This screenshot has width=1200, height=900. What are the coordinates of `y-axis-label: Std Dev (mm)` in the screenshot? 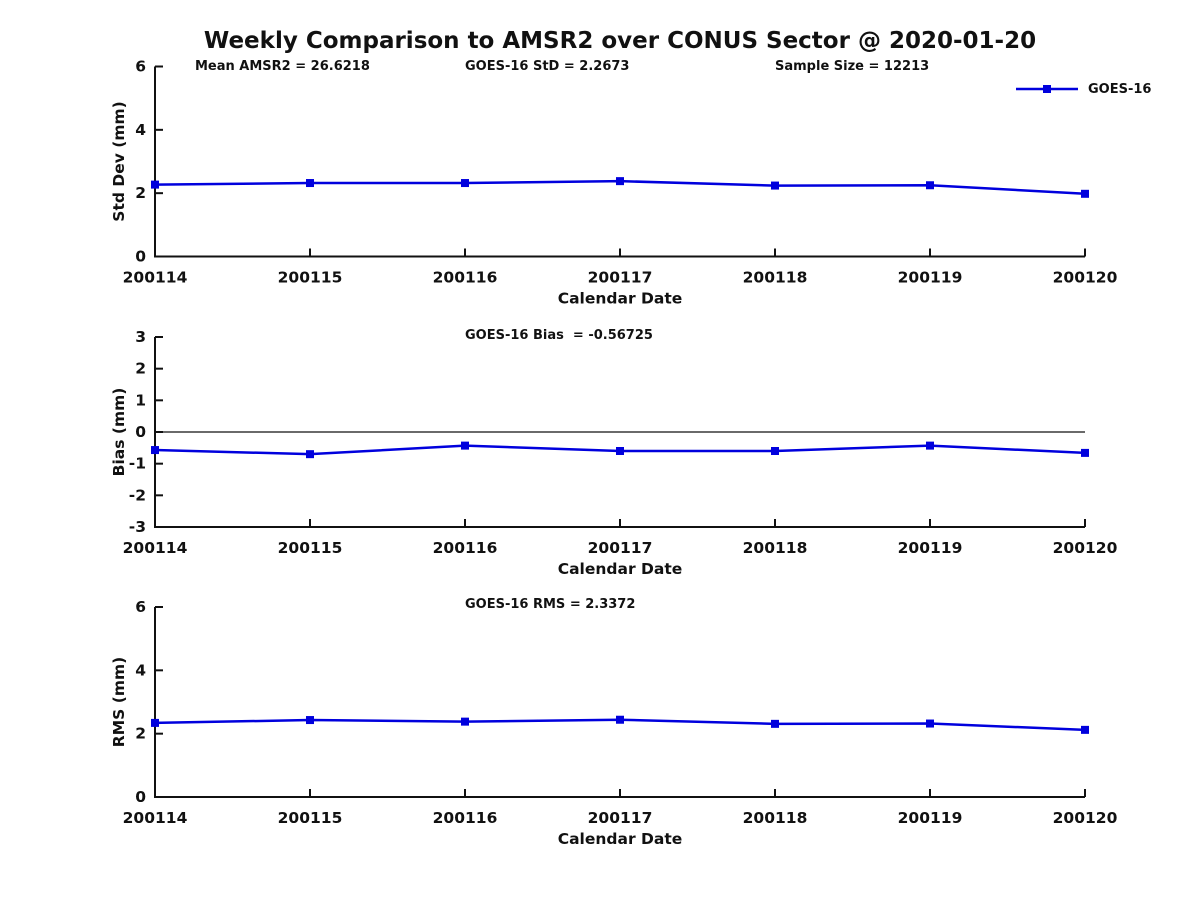 It's located at (119, 161).